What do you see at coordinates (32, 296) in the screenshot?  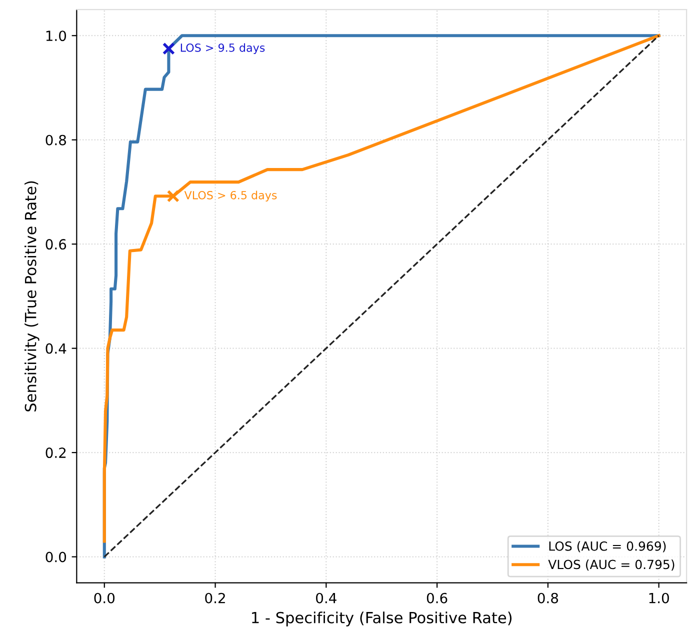 I see `y-axis-title: Sensitivity (True Positive Rate)` at bounding box center [32, 296].